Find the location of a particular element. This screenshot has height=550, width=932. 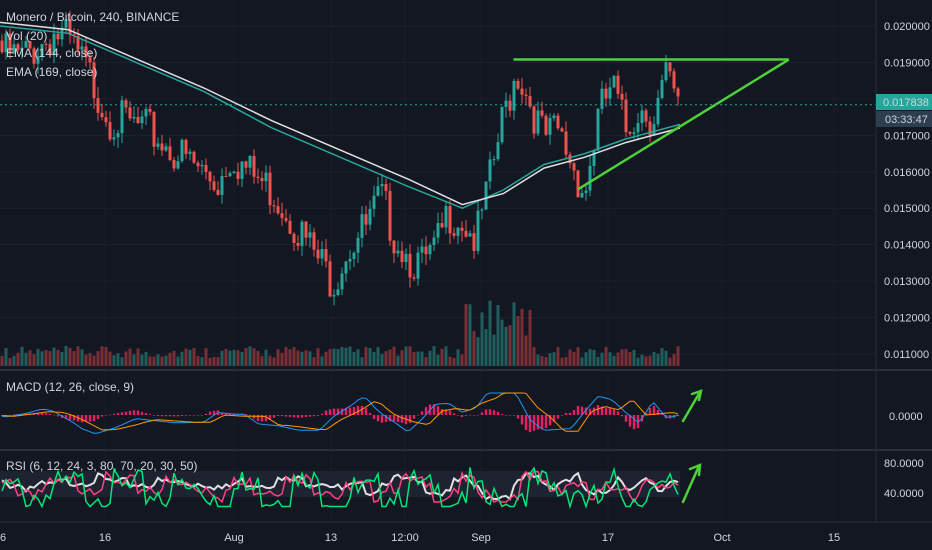

trendline-support is located at coordinates (683, 124).